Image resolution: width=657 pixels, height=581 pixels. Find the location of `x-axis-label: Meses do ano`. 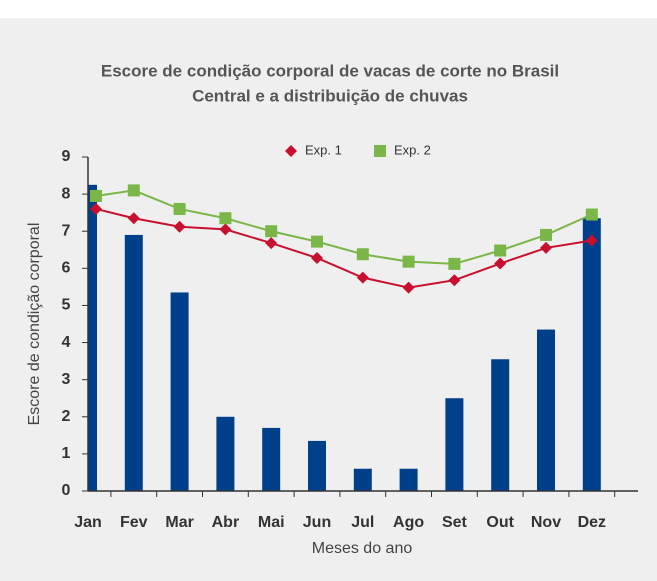

x-axis-label: Meses do ano is located at coordinates (362, 548).